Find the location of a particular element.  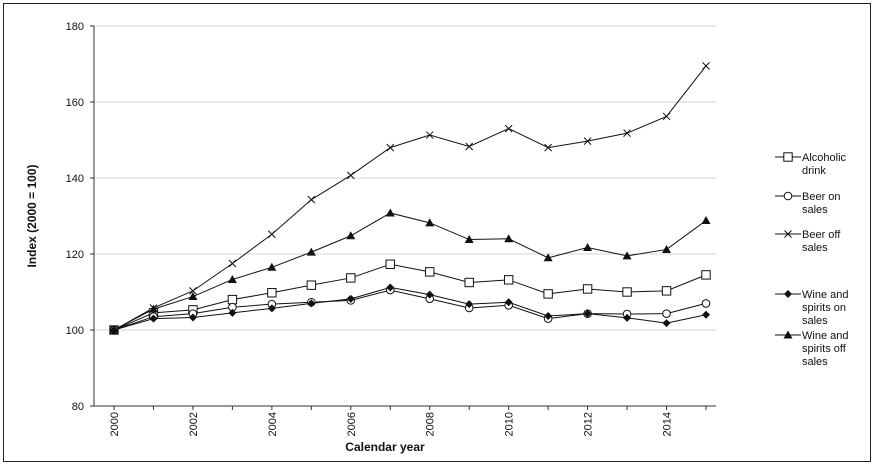

point-beer-off-sales-2006-stroke-b is located at coordinates (350, 175).